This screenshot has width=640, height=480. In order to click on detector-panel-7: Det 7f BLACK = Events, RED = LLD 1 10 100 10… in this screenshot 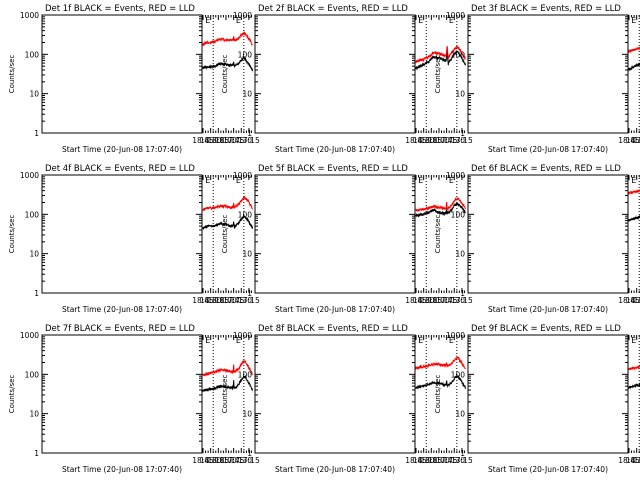, I will do `click(134, 399)`.